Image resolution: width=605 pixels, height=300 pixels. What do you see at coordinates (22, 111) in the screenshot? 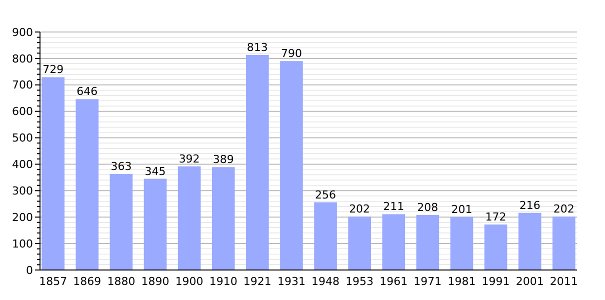
I see `y-tick-label: 600` at bounding box center [22, 111].